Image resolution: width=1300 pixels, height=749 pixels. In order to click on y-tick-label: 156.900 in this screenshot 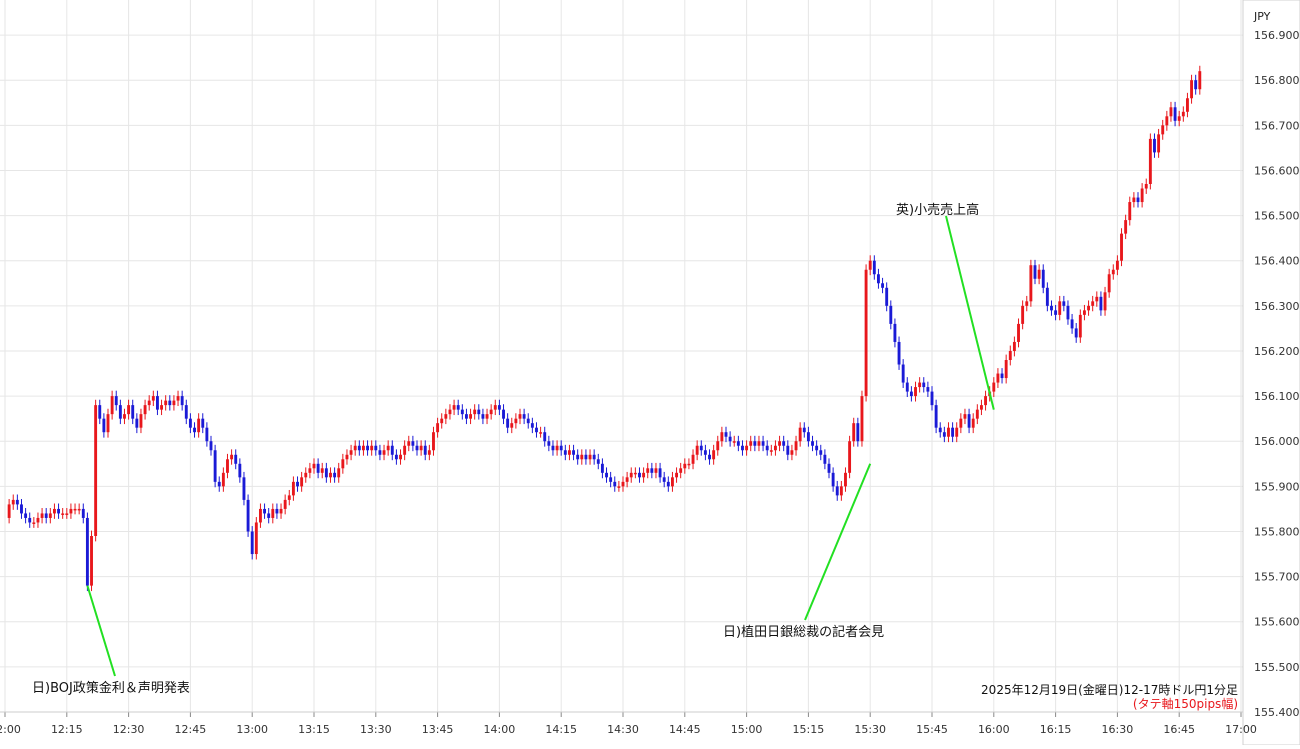, I will do `click(1277, 35)`.